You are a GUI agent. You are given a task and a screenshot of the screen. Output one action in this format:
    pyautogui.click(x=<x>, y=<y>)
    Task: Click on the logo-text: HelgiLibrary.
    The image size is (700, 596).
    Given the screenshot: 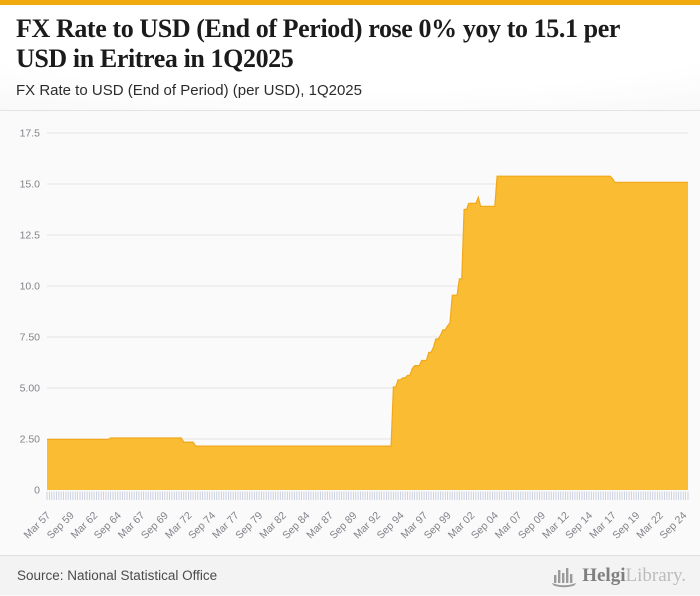 What is the action you would take?
    pyautogui.click(x=634, y=576)
    